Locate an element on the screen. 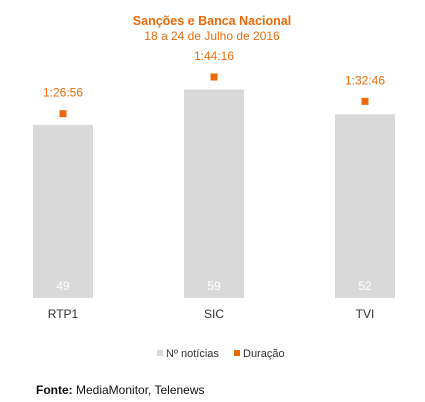 The height and width of the screenshot is (402, 425). chart-subtitle: 18 a 24 de Julho de 2016 is located at coordinates (212, 36).